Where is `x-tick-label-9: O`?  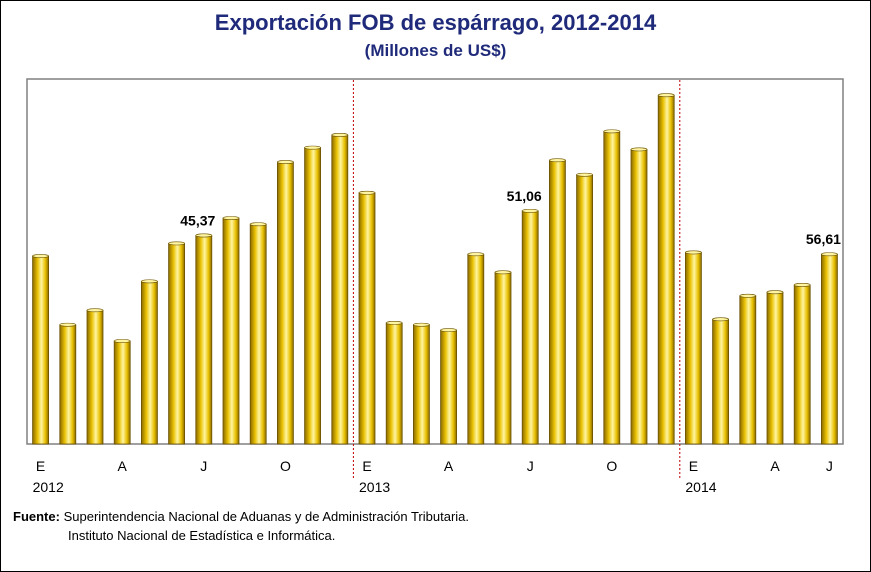
x-tick-label-9: O is located at coordinates (285, 466).